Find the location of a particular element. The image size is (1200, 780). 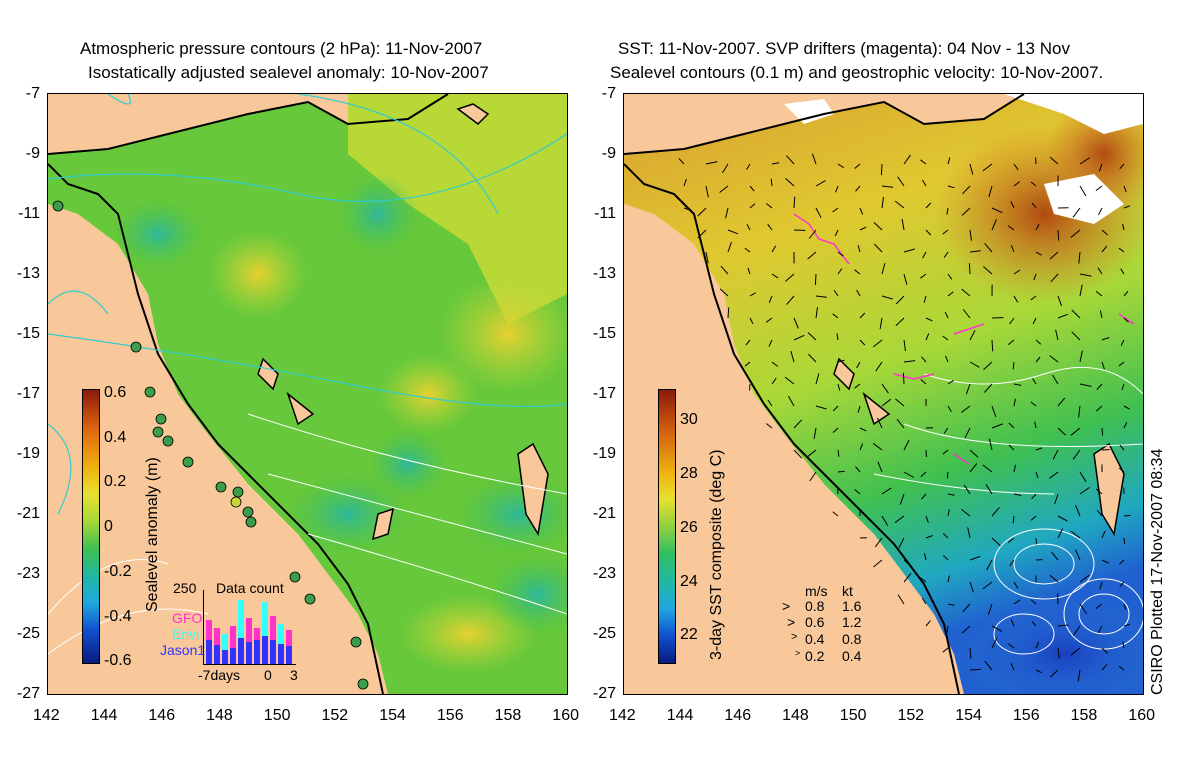

velocity-key-kt-2: 0.8 is located at coordinates (852, 639).